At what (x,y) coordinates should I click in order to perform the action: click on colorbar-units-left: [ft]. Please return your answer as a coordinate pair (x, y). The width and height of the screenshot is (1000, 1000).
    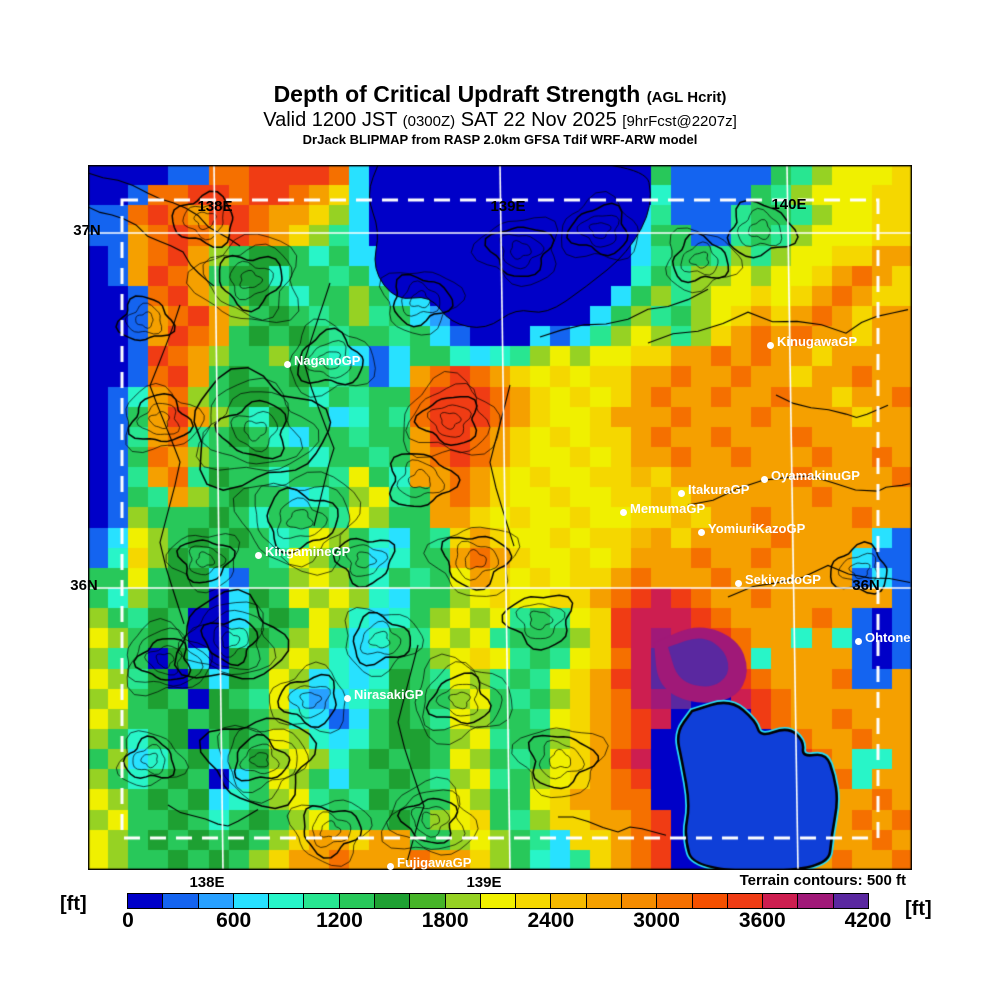
    Looking at the image, I should click on (73, 904).